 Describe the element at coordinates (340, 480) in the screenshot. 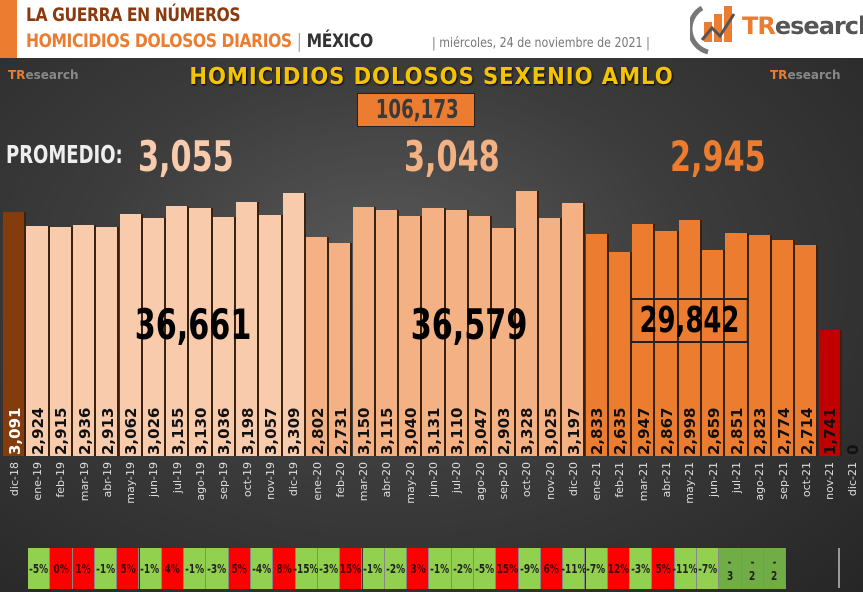

I see `x-axis-label: feb-20` at that location.